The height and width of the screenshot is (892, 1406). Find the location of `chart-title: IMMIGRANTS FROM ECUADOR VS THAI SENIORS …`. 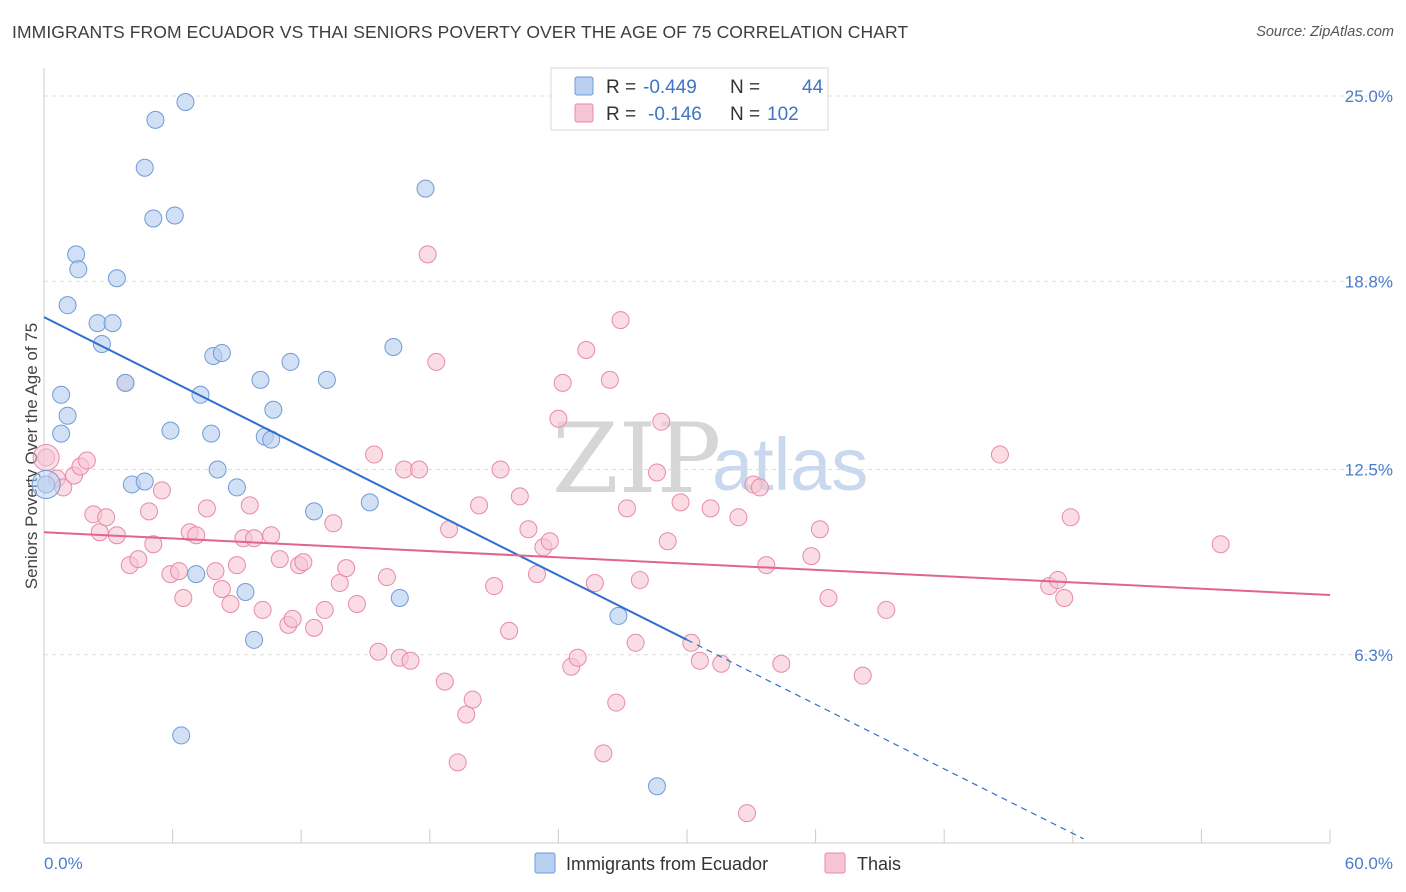

chart-title: IMMIGRANTS FROM ECUADOR VS THAI SENIORS … is located at coordinates (460, 32).